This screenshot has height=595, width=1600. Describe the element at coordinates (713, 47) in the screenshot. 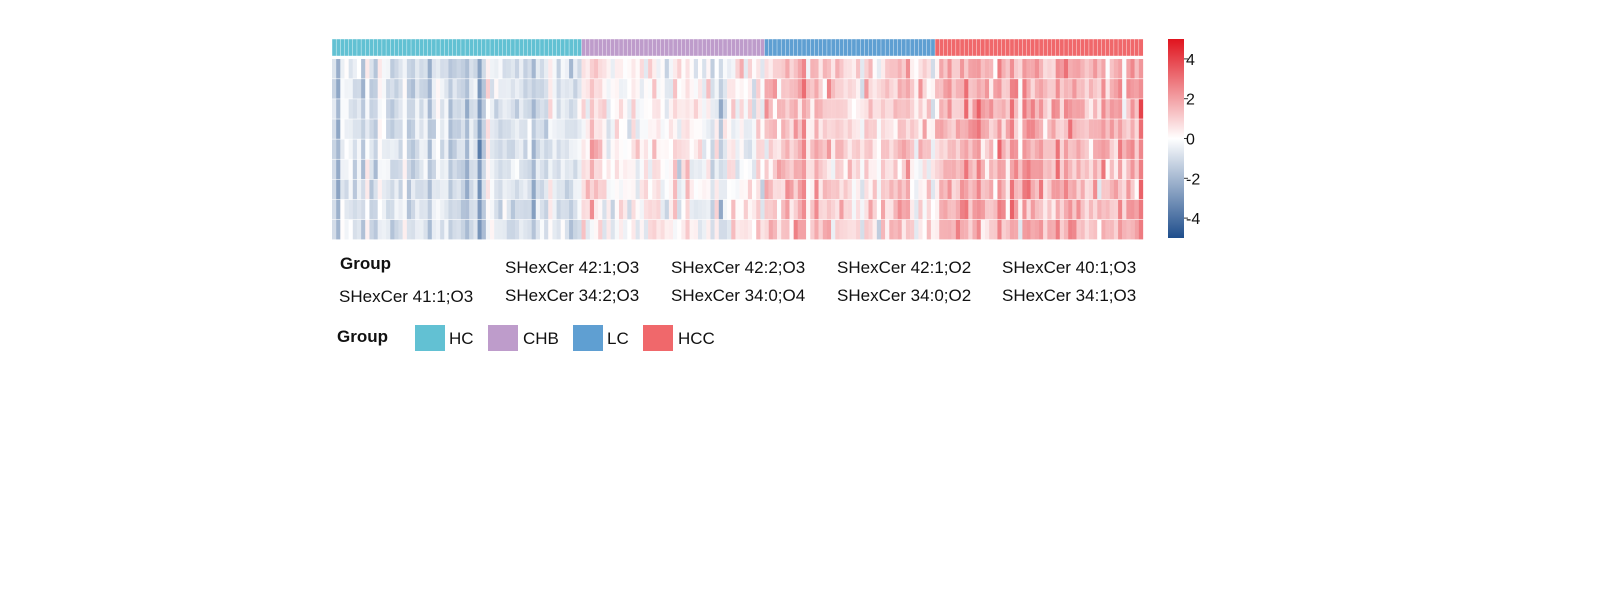

I see `annotation-cell-chb` at that location.